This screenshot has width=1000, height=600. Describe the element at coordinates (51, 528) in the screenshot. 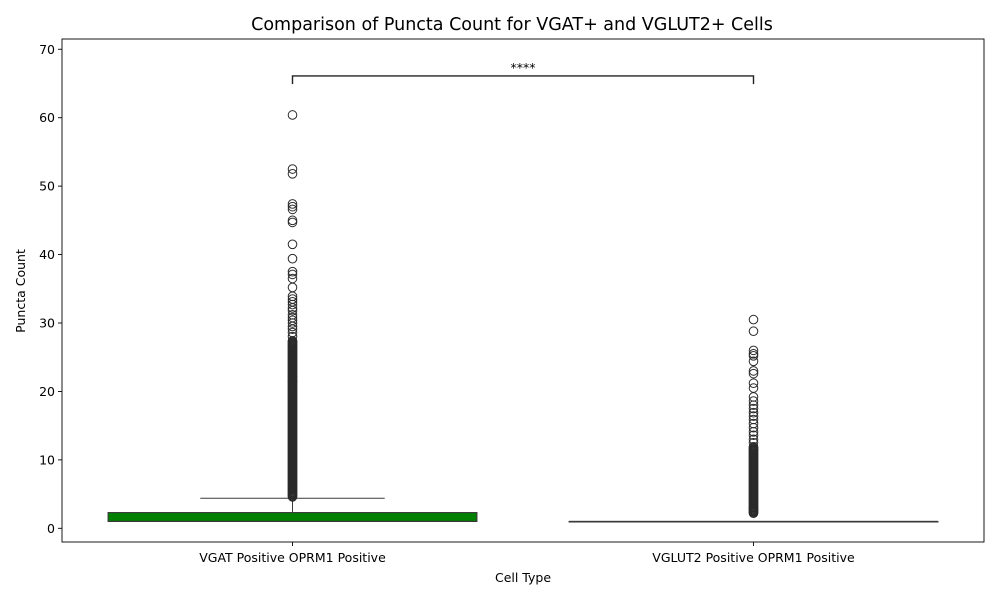

I see `y-tick-label: 0` at that location.